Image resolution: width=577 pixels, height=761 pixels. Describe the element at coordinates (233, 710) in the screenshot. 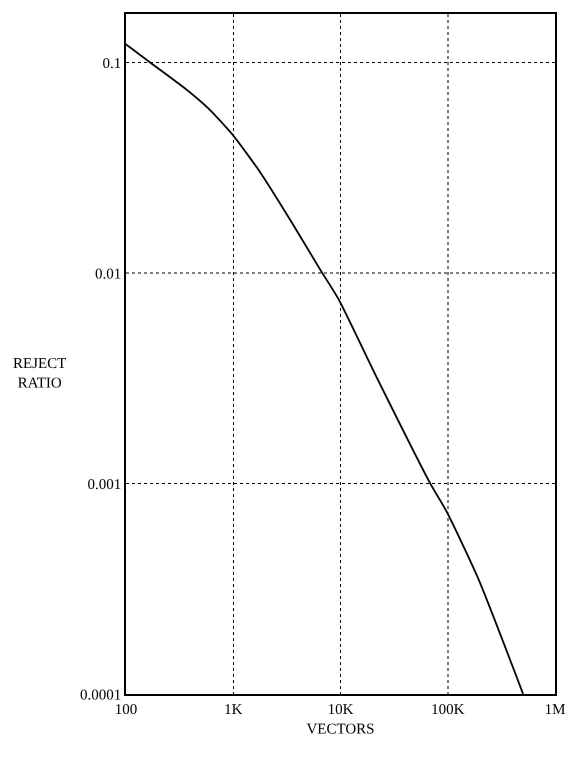

I see `x-tick-label: 1K` at that location.